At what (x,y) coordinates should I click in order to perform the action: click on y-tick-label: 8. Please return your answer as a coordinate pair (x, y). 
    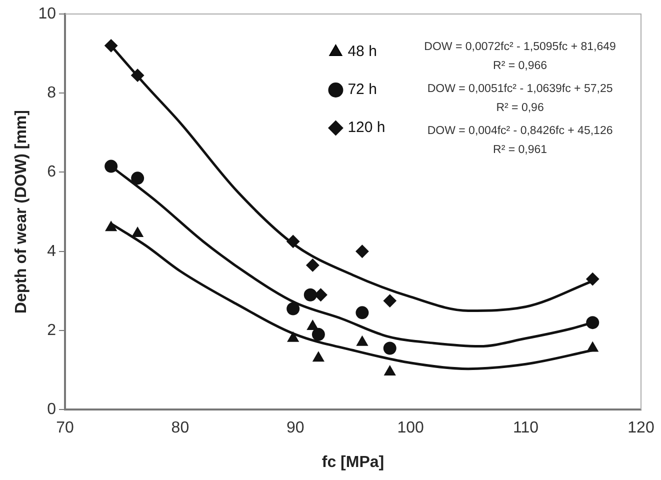
    Looking at the image, I should click on (51, 93).